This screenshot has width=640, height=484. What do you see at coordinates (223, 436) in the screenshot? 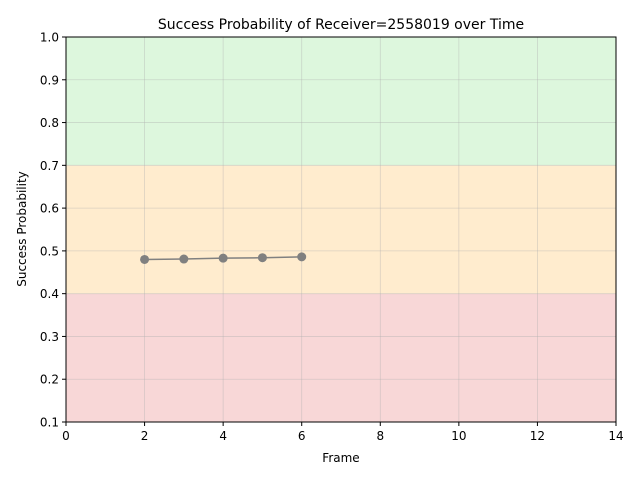
I see `x-tick-label-2: 4` at bounding box center [223, 436].